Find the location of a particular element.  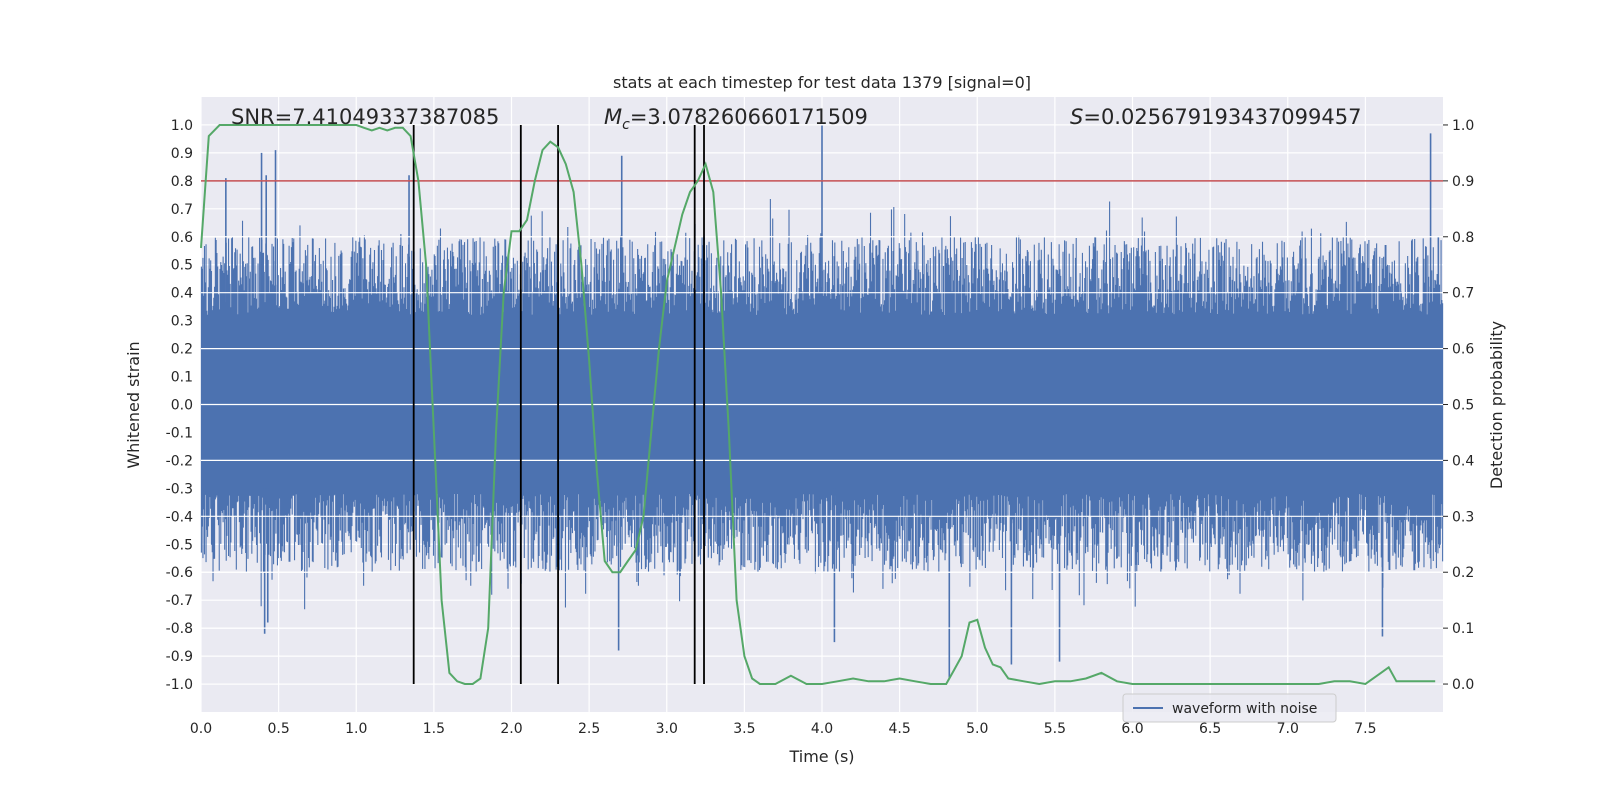

x-tick-label: 6.0 is located at coordinates (1132, 729).